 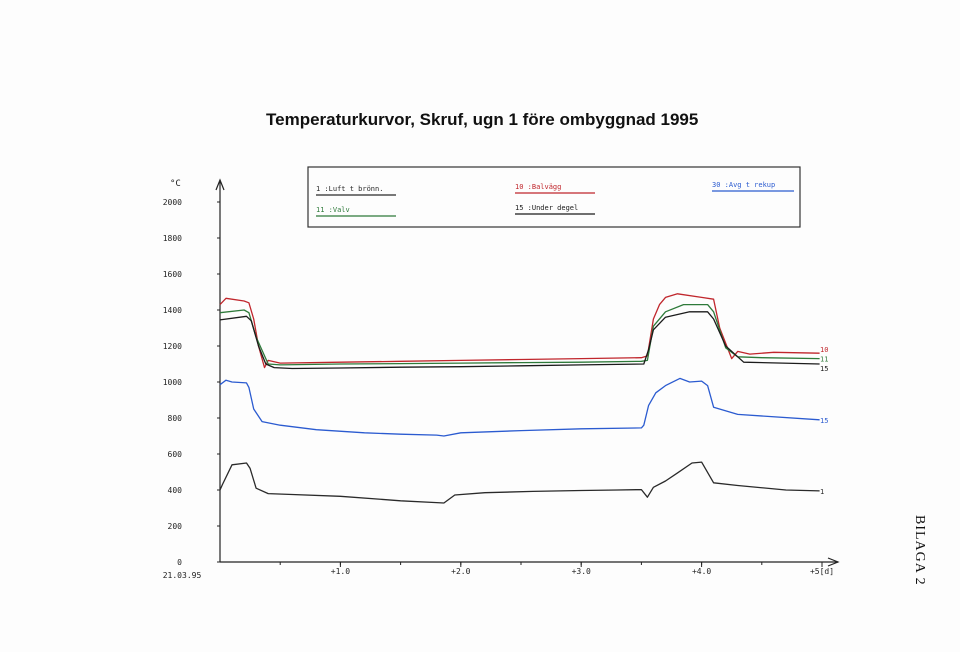 What do you see at coordinates (538, 187) in the screenshot?
I see `legend-entry-label: 10 :Balvägg` at bounding box center [538, 187].